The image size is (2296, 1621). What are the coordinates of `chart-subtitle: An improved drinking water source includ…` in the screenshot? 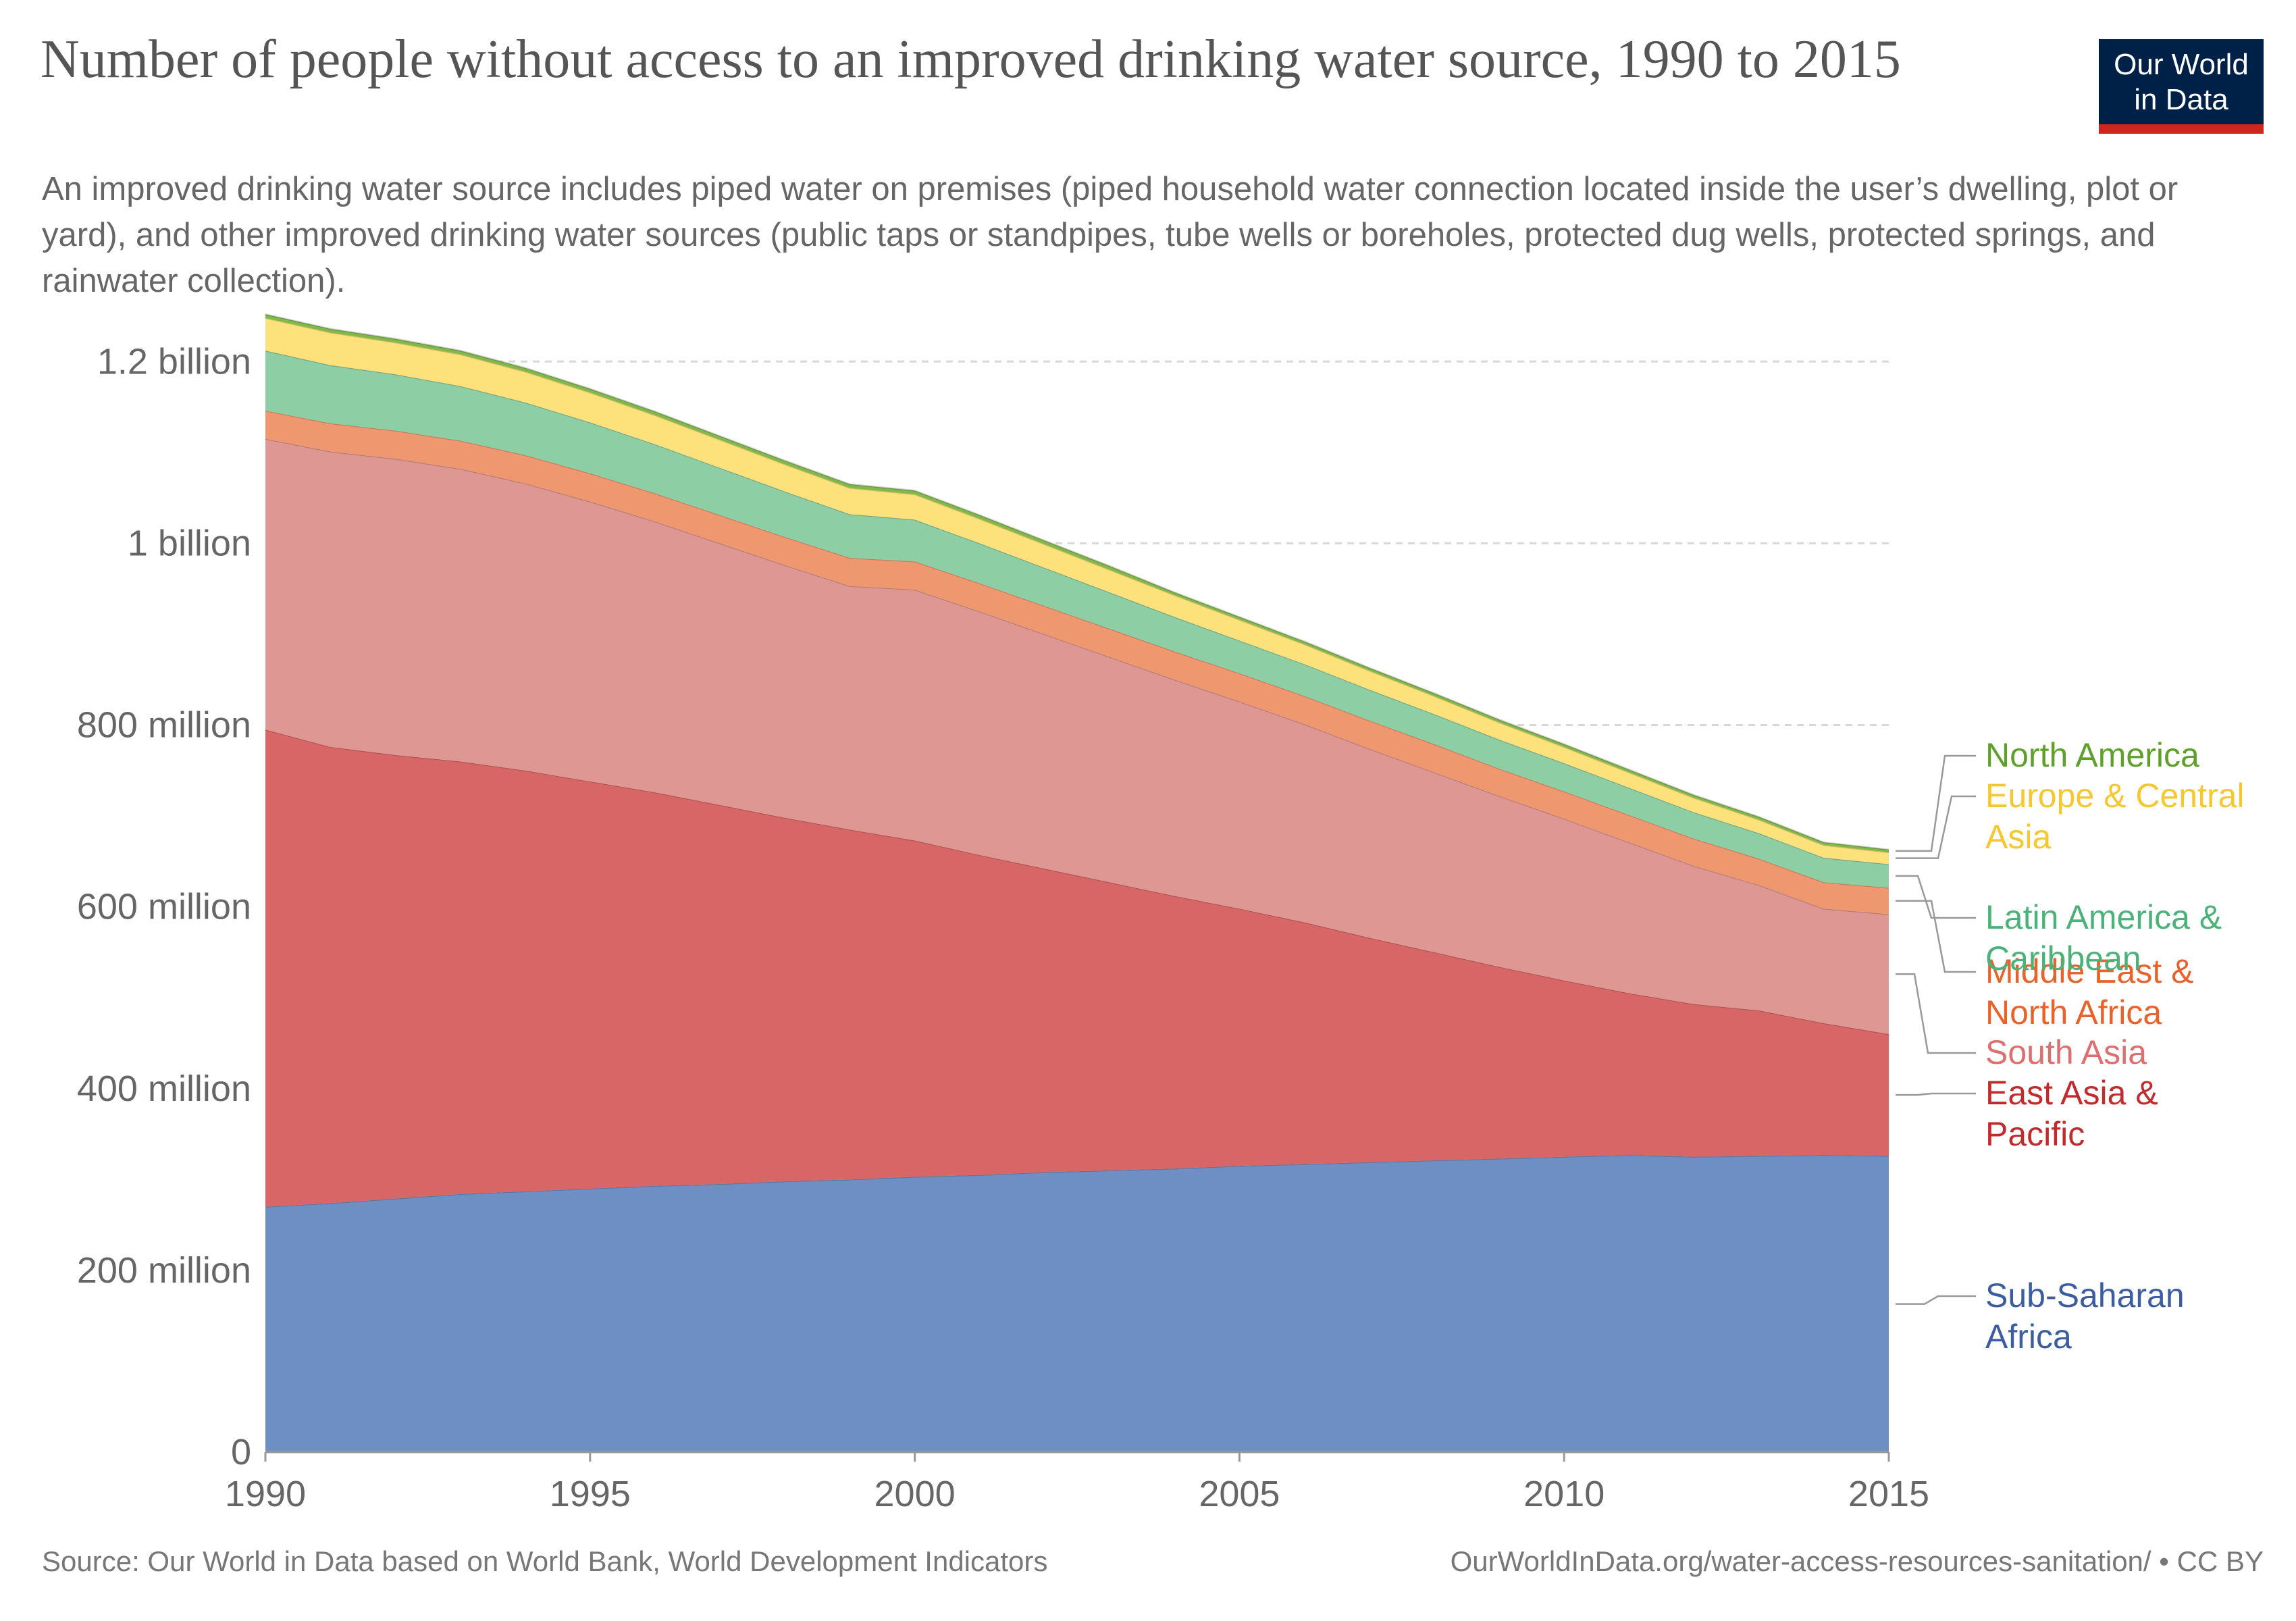 It's located at (1110, 235).